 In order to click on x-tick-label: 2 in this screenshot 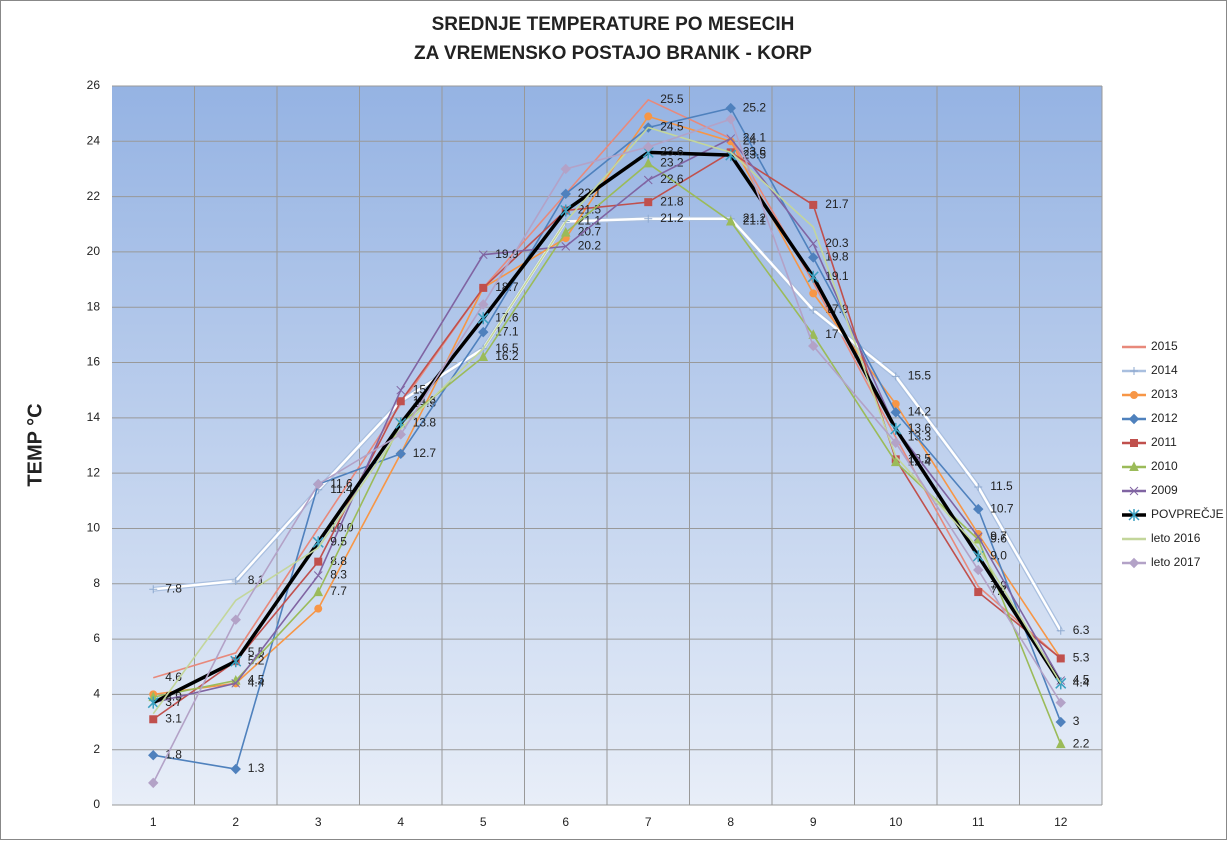, I will do `click(235, 822)`.